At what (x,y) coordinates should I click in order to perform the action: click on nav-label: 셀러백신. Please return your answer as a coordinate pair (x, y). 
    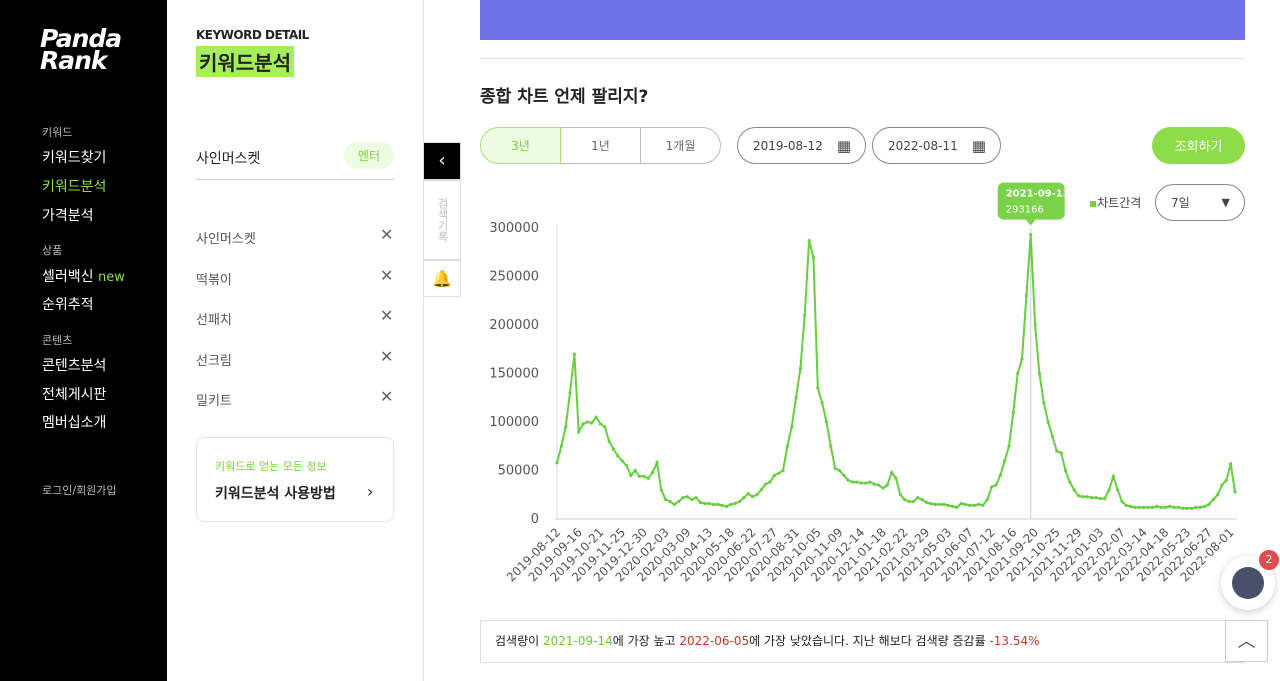
    Looking at the image, I should click on (68, 277).